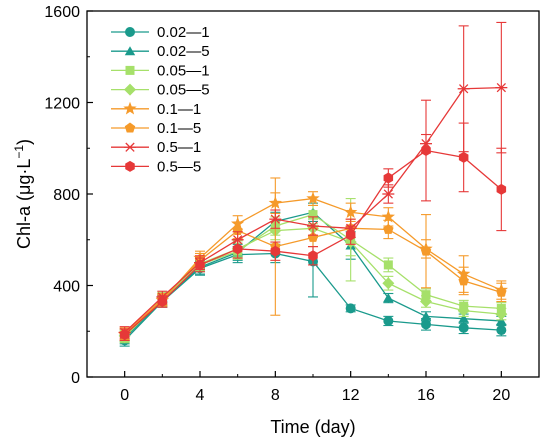 The height and width of the screenshot is (445, 550). I want to click on legend-item: 0.02—5, so click(160, 51).